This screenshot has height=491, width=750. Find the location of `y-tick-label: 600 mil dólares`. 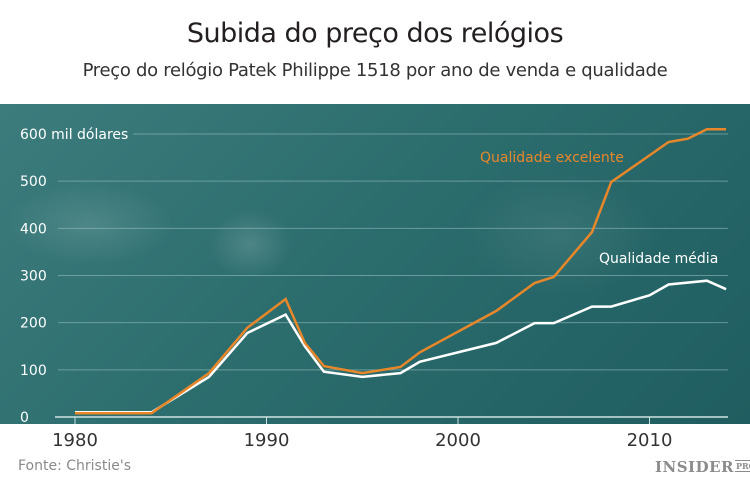

y-tick-label: 600 mil dólares is located at coordinates (74, 135).